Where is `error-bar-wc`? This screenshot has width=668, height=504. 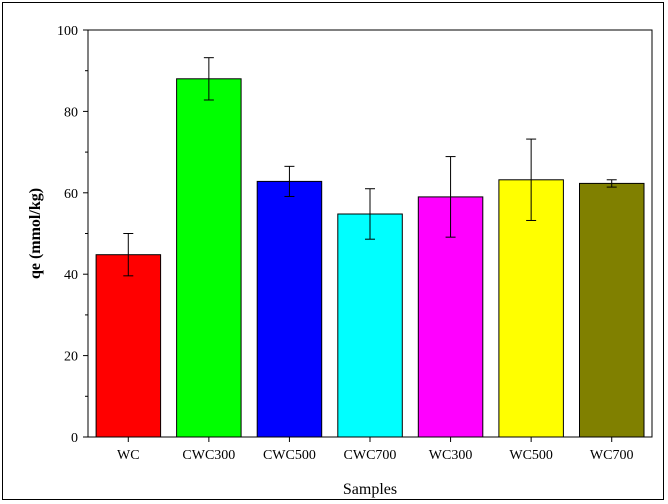 error-bar-wc is located at coordinates (128, 255).